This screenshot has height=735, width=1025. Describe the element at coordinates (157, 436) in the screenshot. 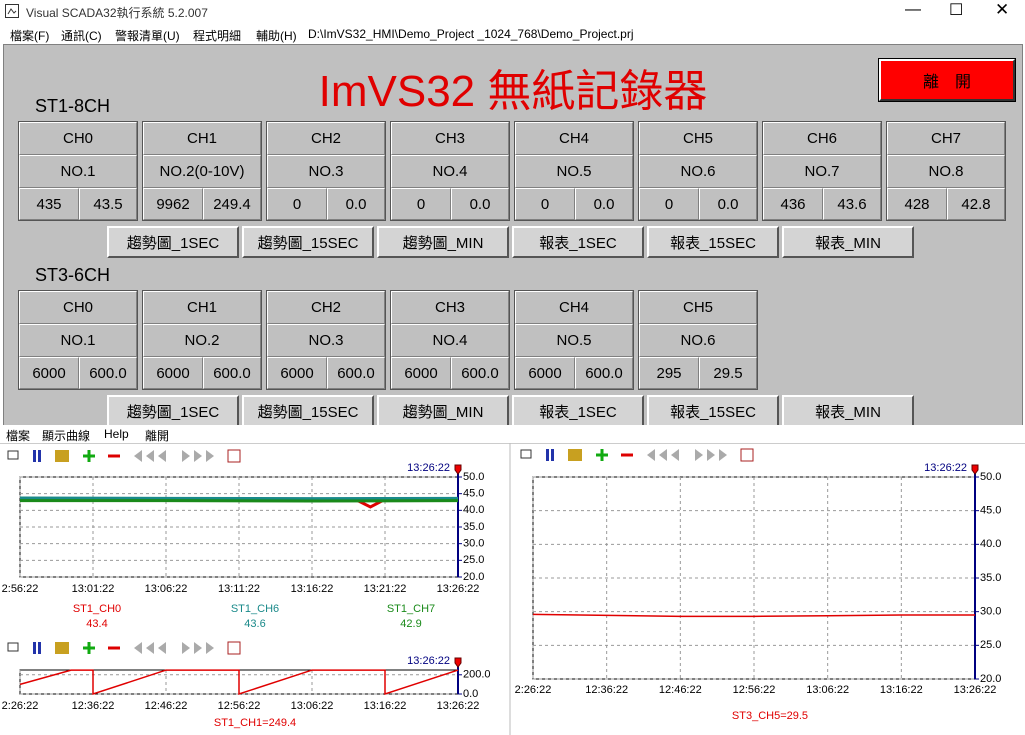

I see `trend-menu-item: 離開` at that location.